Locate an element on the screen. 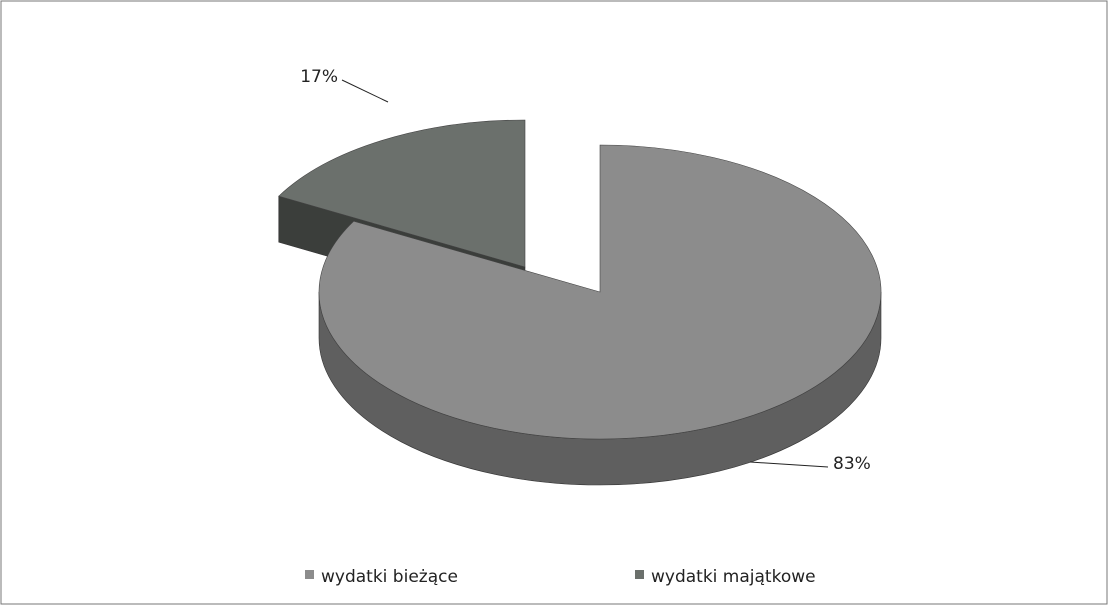  legend-label: wydatki majątkowe is located at coordinates (733, 577).